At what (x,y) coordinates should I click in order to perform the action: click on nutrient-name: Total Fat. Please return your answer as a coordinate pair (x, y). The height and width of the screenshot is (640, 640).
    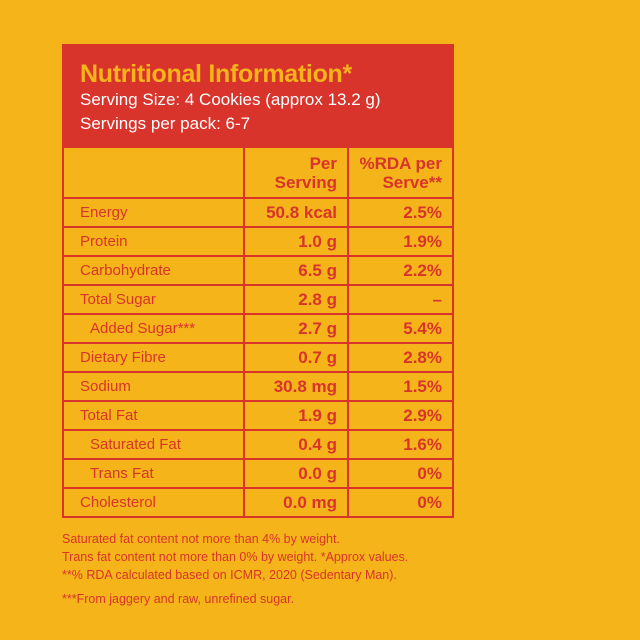
    Looking at the image, I should click on (154, 415).